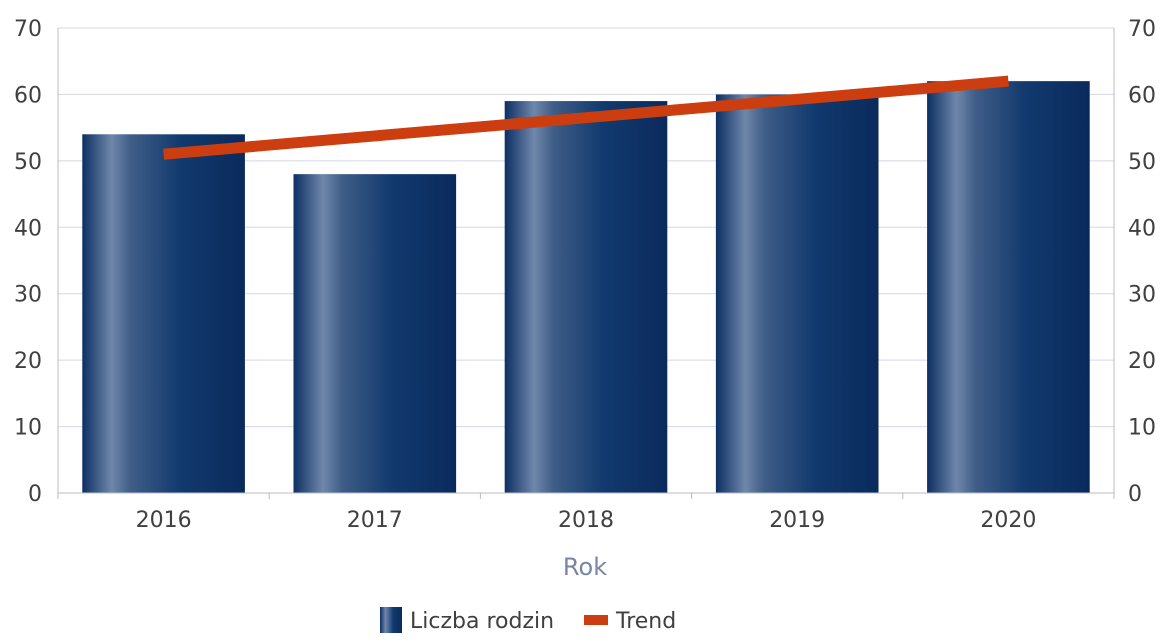 The width and height of the screenshot is (1162, 641). Describe the element at coordinates (645, 621) in the screenshot. I see `legend-label-trend: Trend` at that location.